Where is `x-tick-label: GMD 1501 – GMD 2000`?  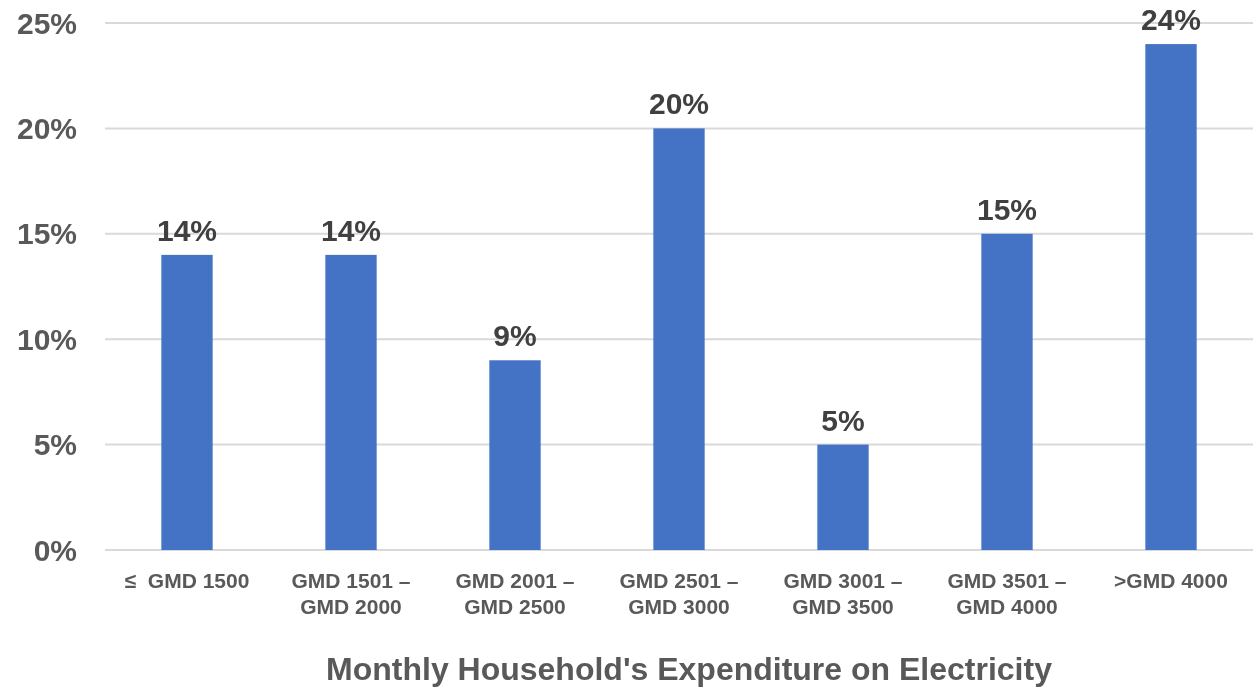 x-tick-label: GMD 1501 – GMD 2000 is located at coordinates (351, 593).